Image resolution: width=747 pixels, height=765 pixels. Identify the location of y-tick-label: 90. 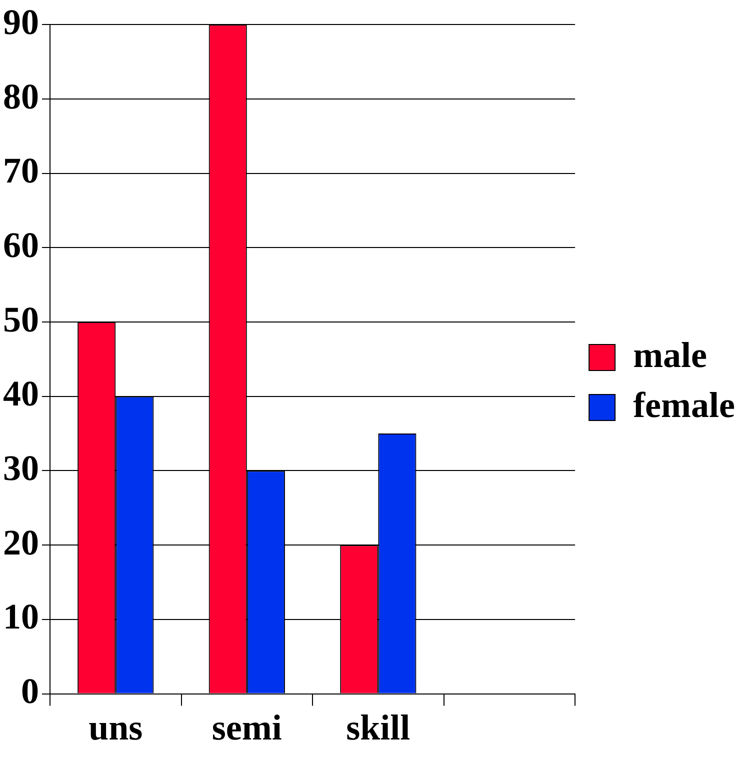
(21, 22).